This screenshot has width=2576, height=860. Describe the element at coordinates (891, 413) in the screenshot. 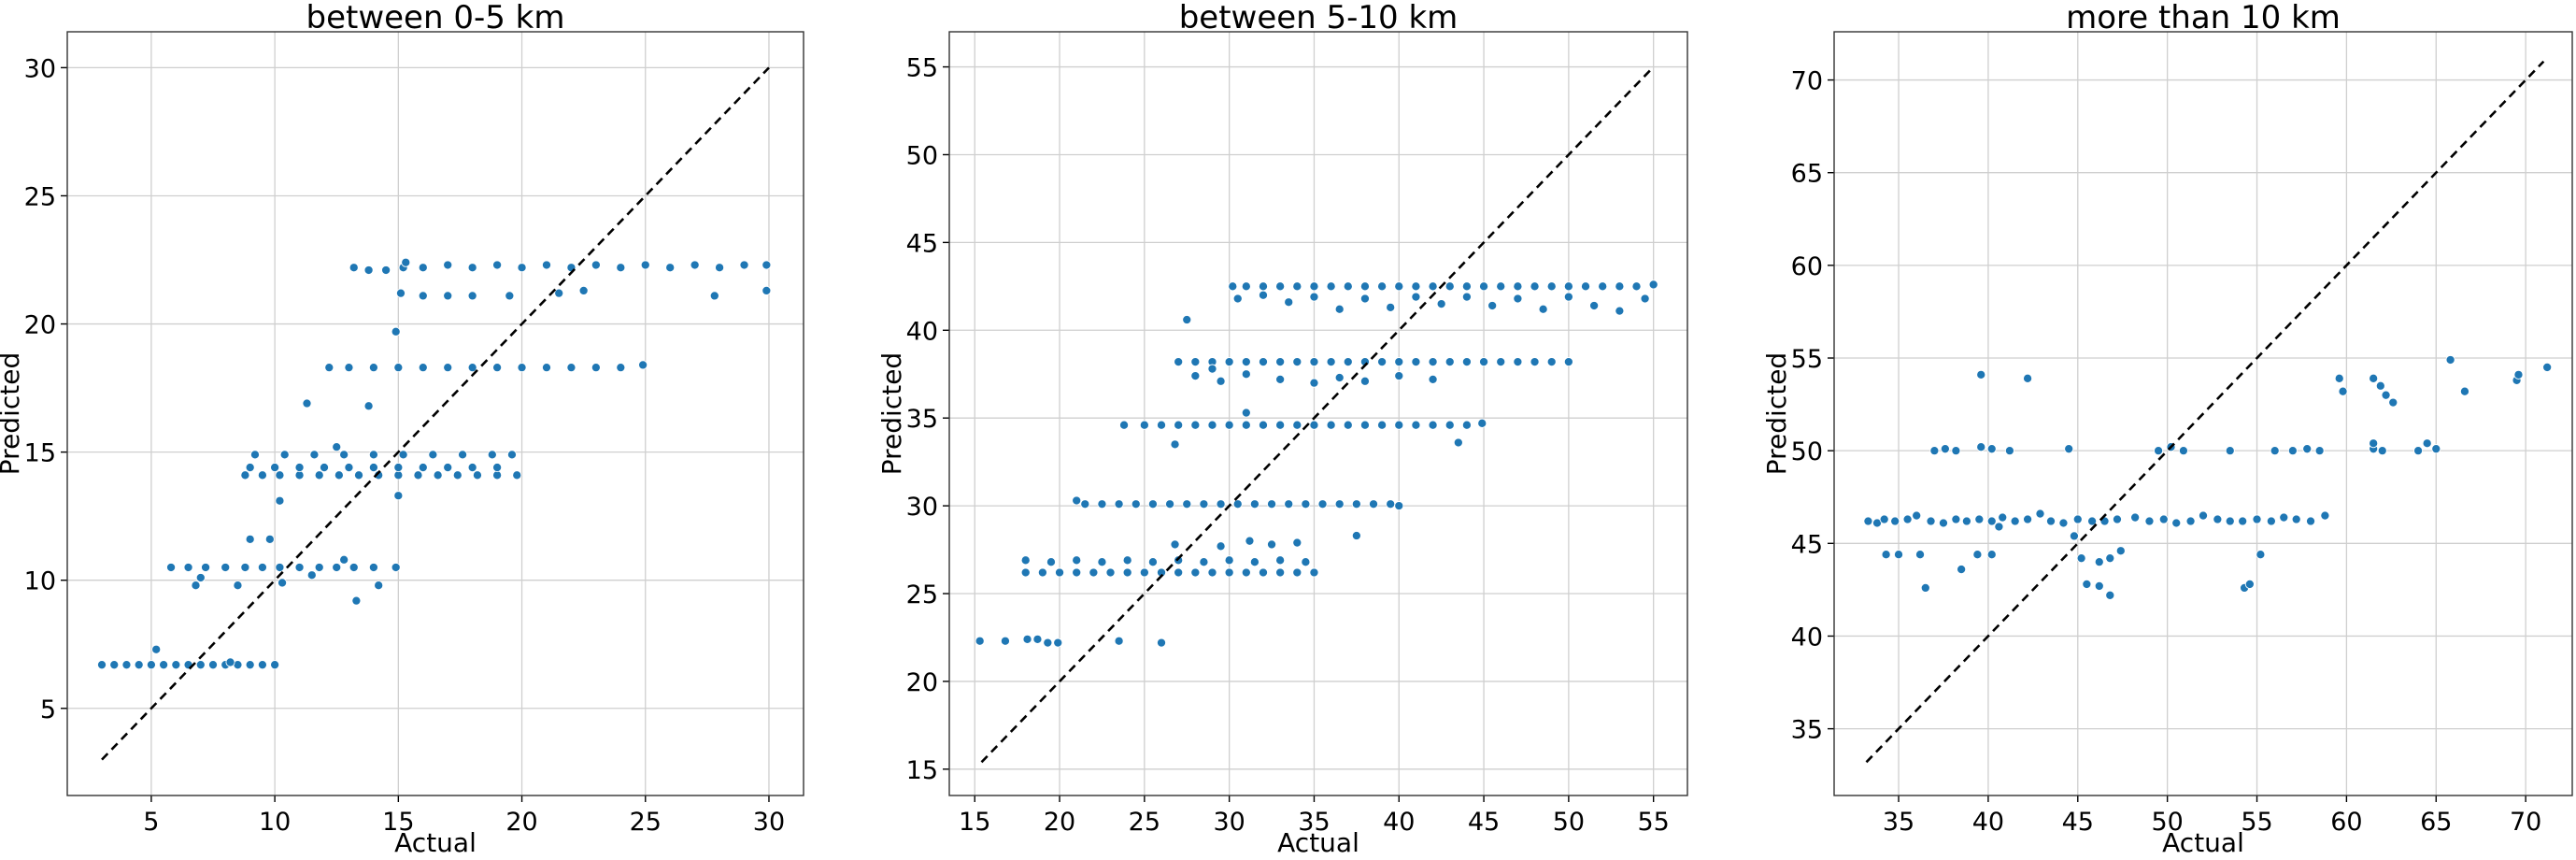

I see `chart-2-y-axis-label: Predicted` at that location.